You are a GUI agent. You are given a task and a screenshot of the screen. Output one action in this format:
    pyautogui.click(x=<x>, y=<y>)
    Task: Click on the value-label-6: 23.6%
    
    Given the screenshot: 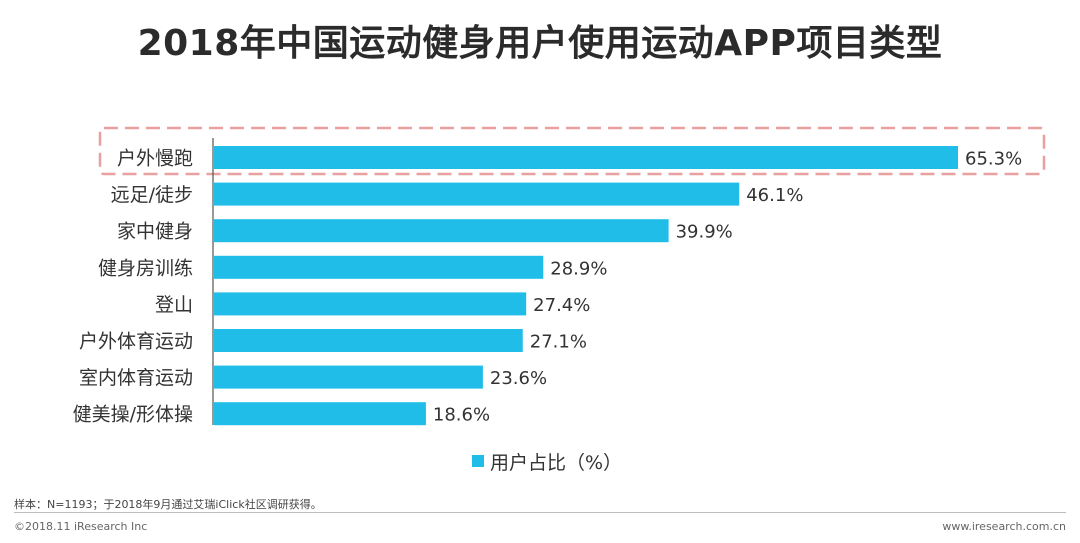 What is the action you would take?
    pyautogui.click(x=518, y=378)
    